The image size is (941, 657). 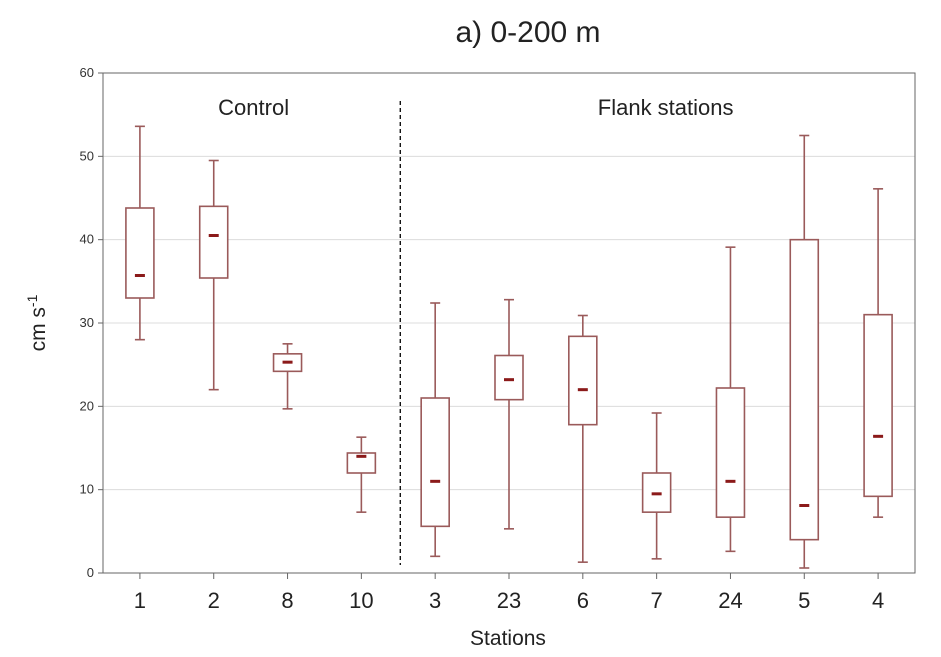 What do you see at coordinates (87, 322) in the screenshot?
I see `y-tick-label: 30` at bounding box center [87, 322].